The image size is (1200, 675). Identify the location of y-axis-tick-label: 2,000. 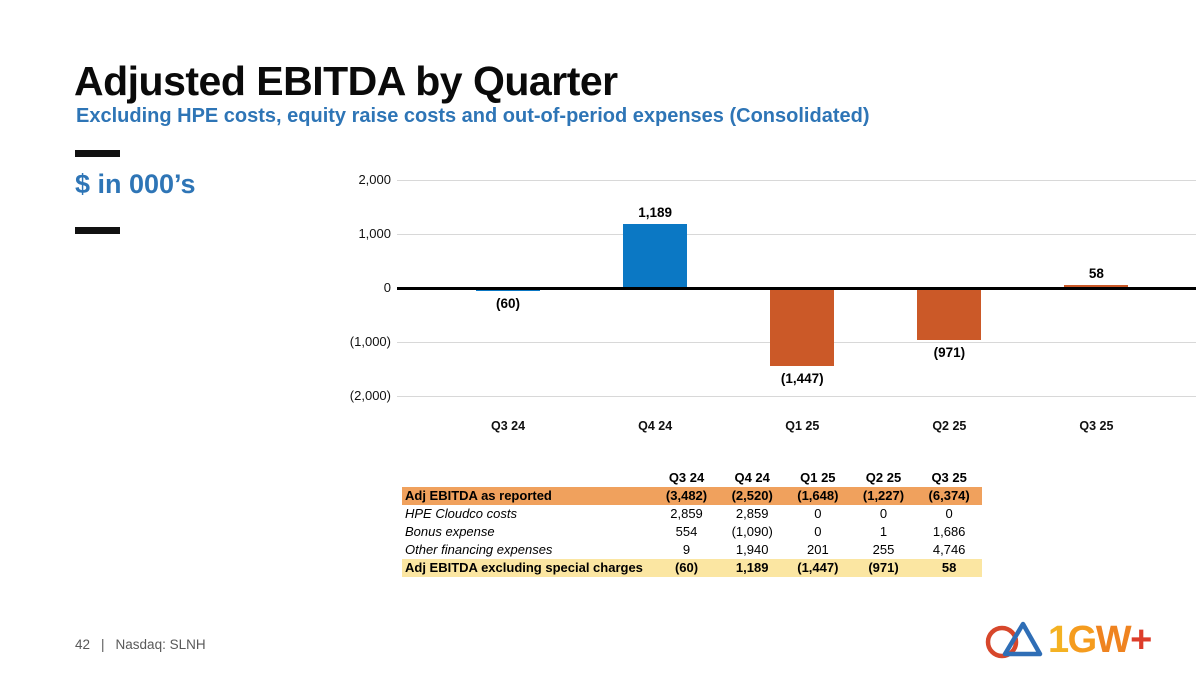
(374, 179).